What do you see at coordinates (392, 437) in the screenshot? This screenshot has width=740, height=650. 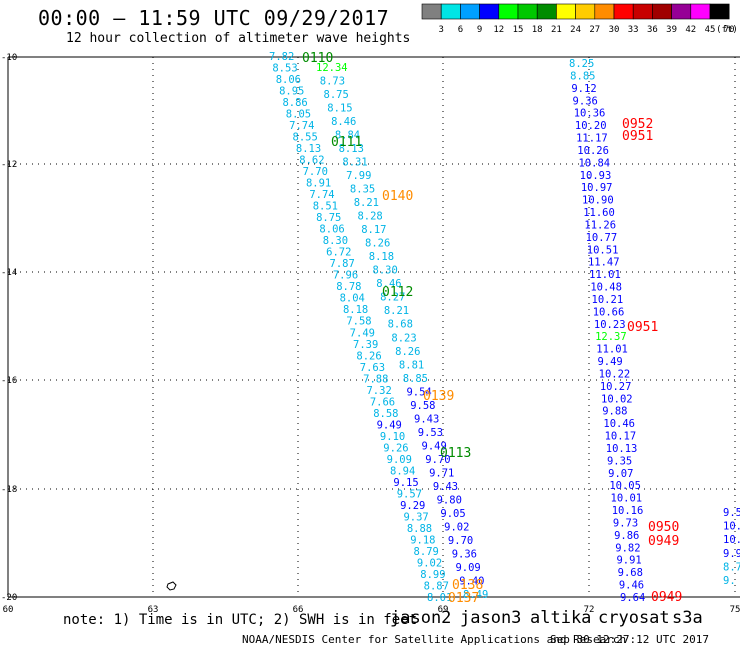 I see `swh-value: 9.10` at bounding box center [392, 437].